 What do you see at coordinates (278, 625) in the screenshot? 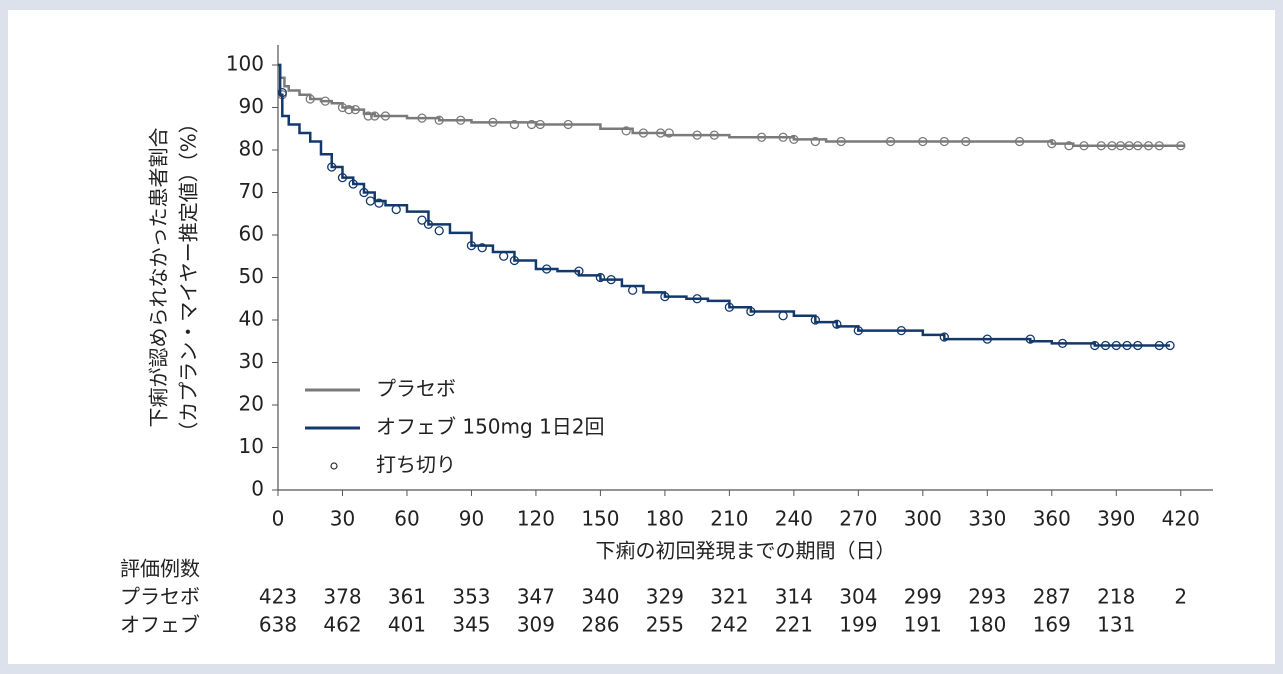
I see `risk-count: 638` at bounding box center [278, 625].